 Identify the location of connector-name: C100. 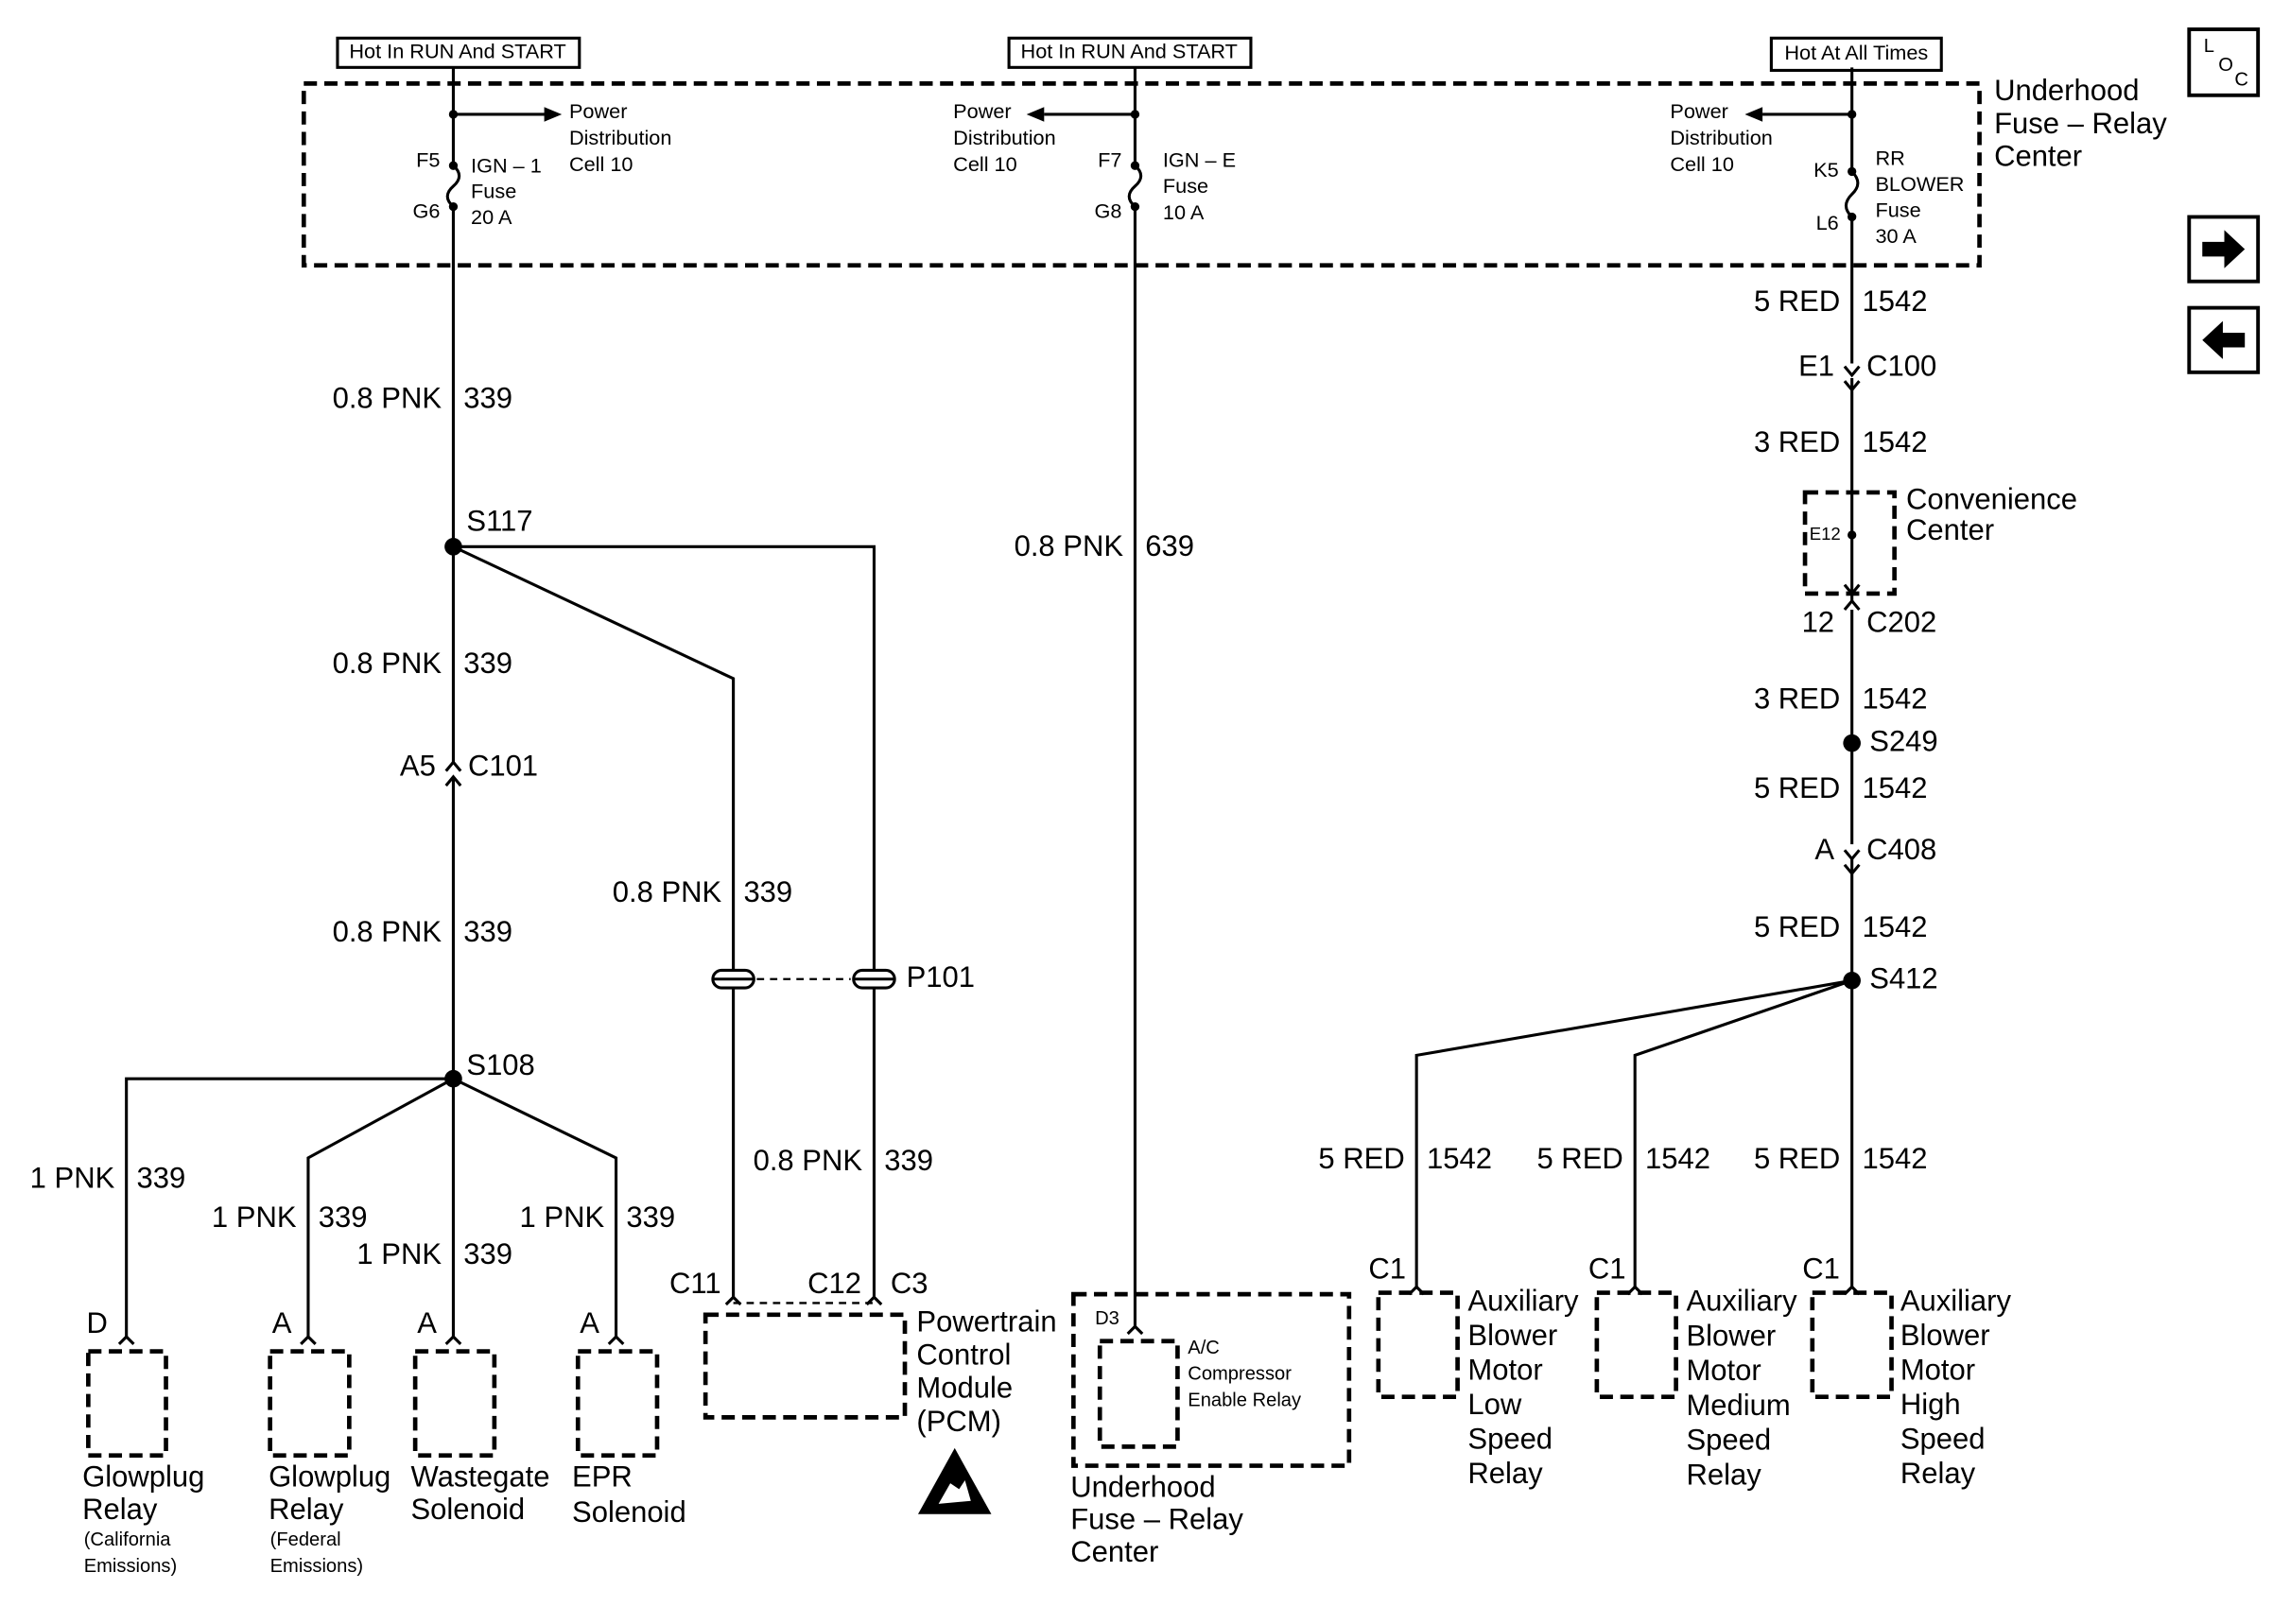
(1901, 365).